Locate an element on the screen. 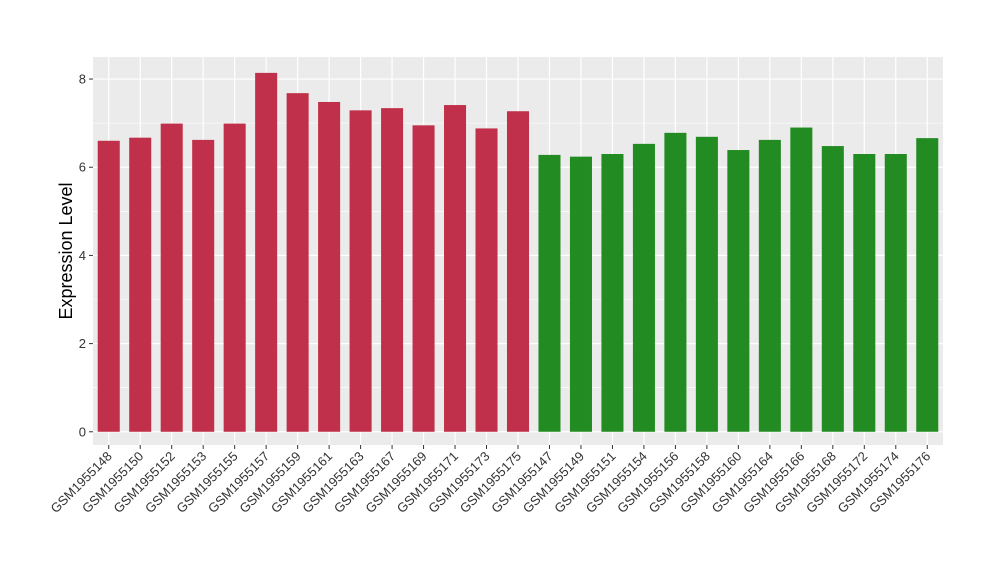  bar-GSM1955149 is located at coordinates (580, 294).